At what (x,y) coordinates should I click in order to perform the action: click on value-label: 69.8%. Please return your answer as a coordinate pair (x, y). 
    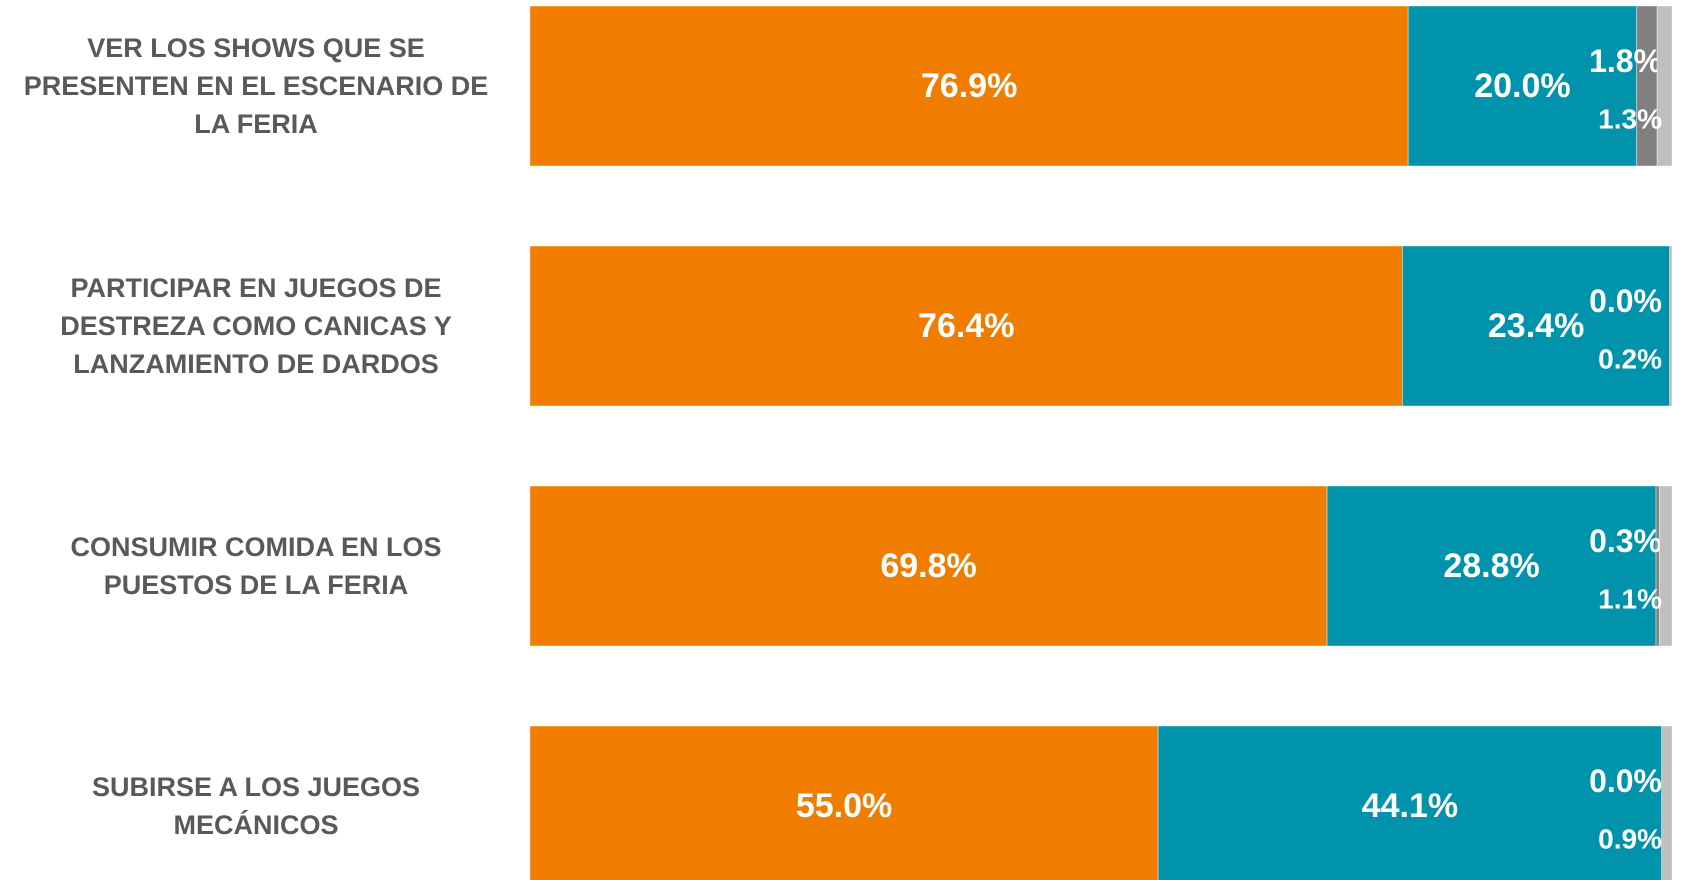
    Looking at the image, I should click on (928, 566).